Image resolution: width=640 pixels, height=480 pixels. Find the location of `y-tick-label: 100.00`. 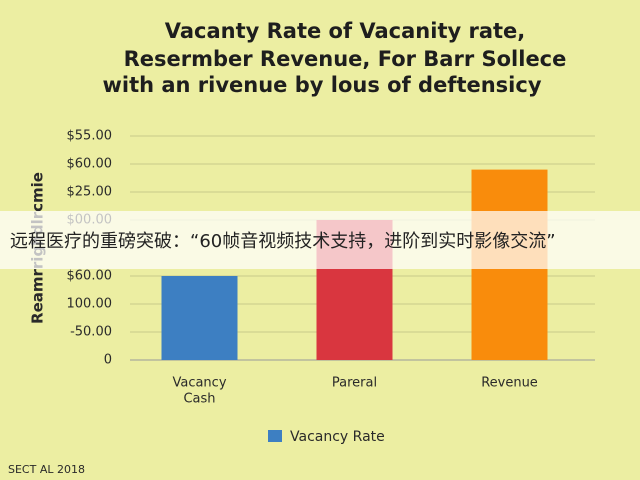

y-tick-label: 100.00 is located at coordinates (90, 304).